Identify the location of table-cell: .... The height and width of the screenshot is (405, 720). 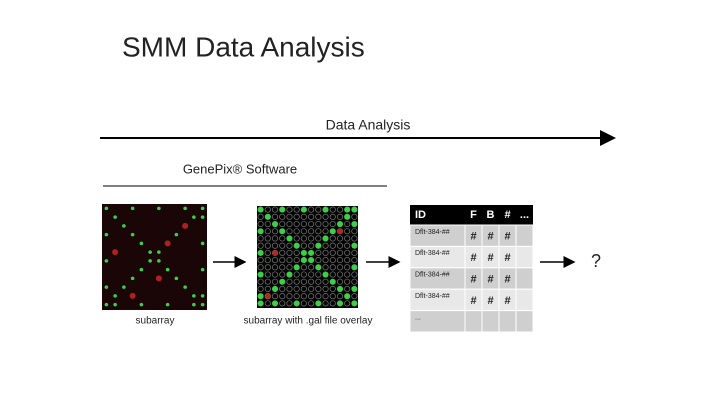
(418, 317).